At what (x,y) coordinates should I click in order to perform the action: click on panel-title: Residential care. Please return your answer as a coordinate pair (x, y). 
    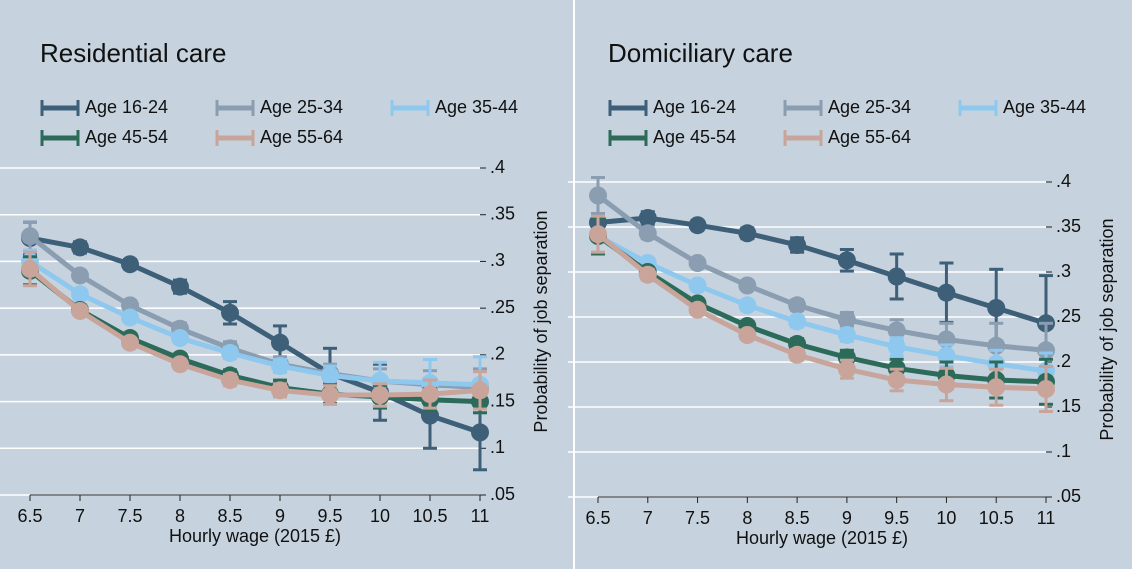
    Looking at the image, I should click on (133, 53).